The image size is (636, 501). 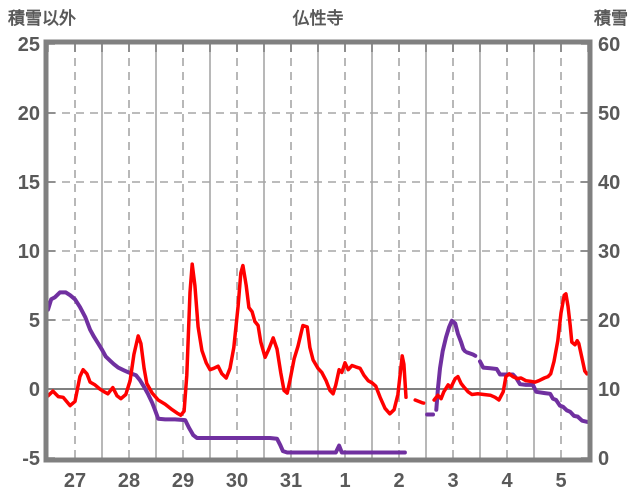 What do you see at coordinates (31, 459) in the screenshot?
I see `left-axis-tick-label: -5` at bounding box center [31, 459].